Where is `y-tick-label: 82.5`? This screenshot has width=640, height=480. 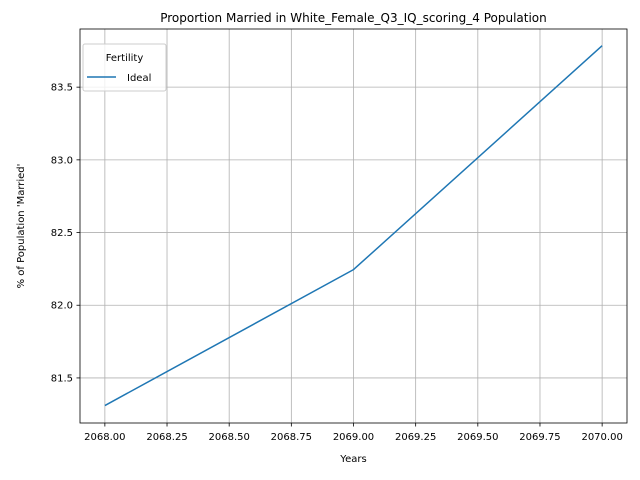
y-tick-label: 82.5 is located at coordinates (62, 233).